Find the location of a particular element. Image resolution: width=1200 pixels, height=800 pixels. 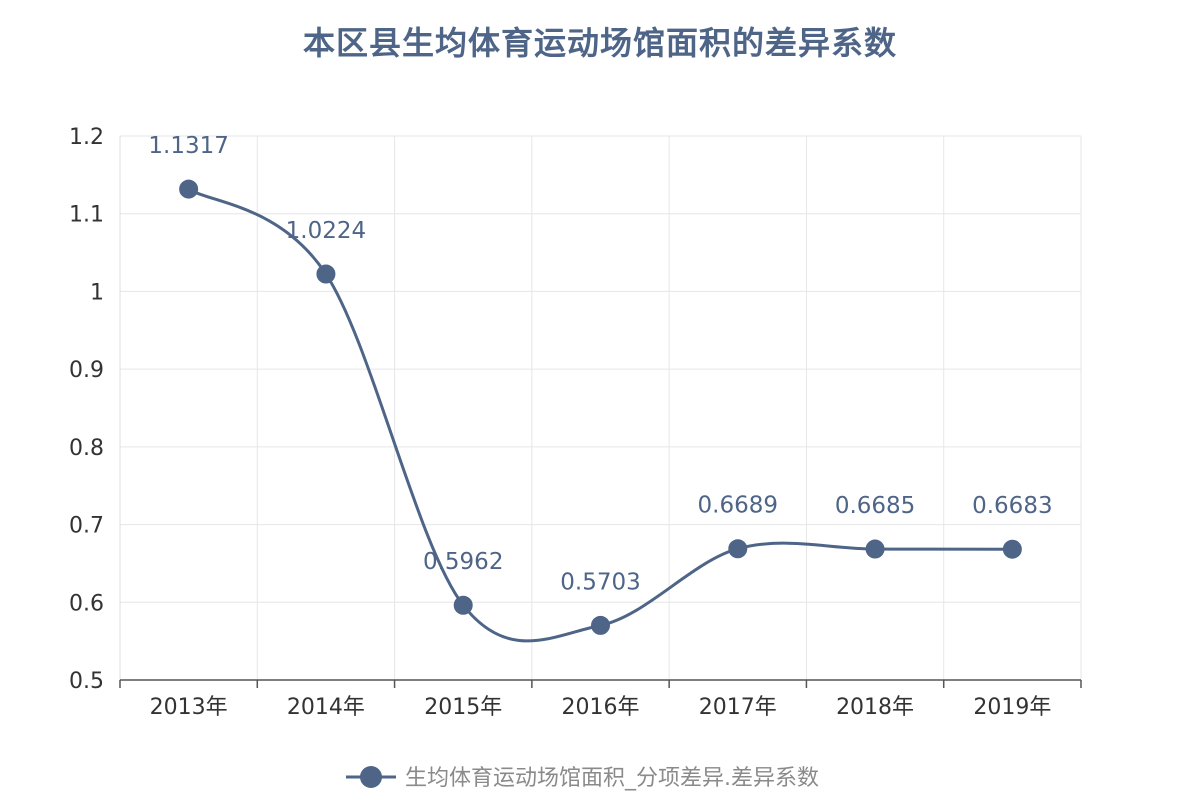

y-tick-label: 0.7 is located at coordinates (86, 526).